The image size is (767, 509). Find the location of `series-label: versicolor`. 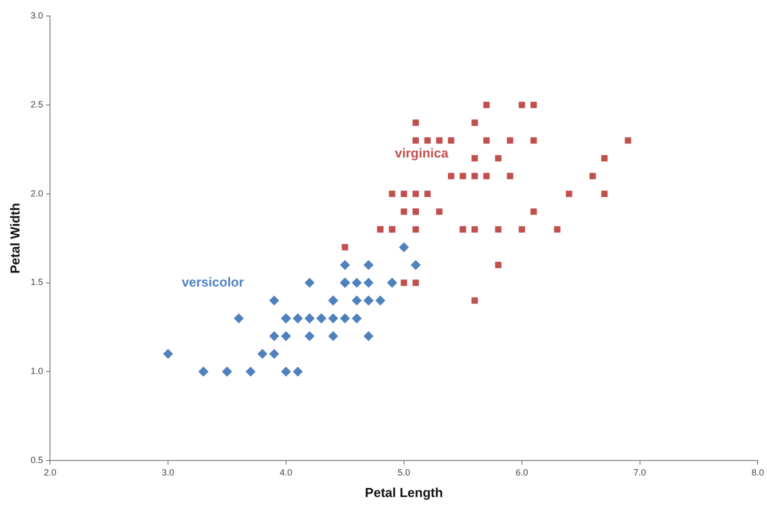

series-label: versicolor is located at coordinates (213, 282).